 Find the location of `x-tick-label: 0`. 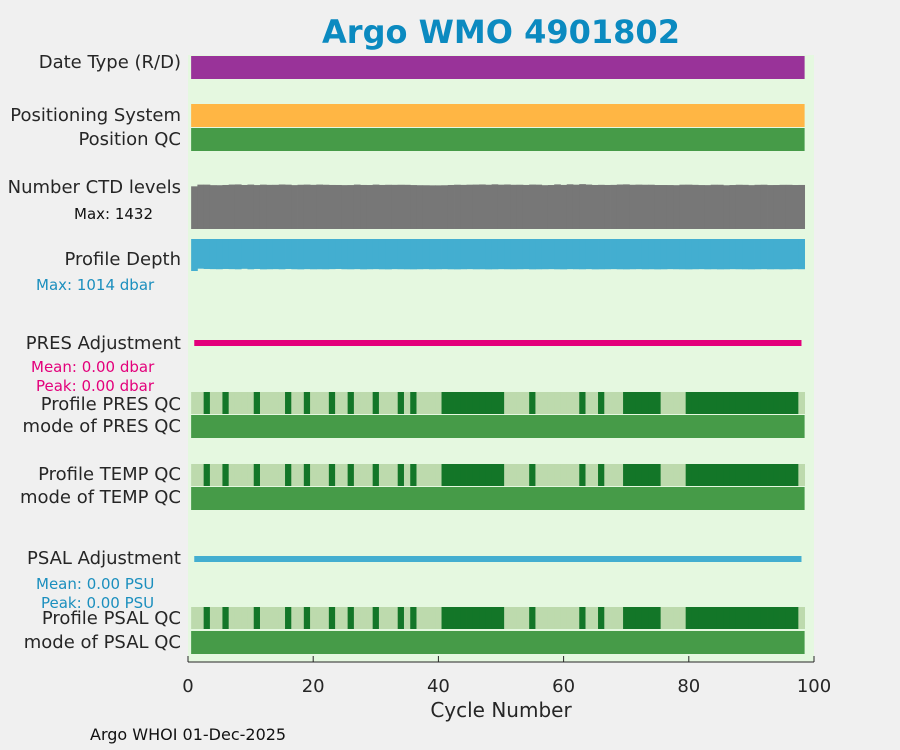

x-tick-label: 0 is located at coordinates (188, 686).